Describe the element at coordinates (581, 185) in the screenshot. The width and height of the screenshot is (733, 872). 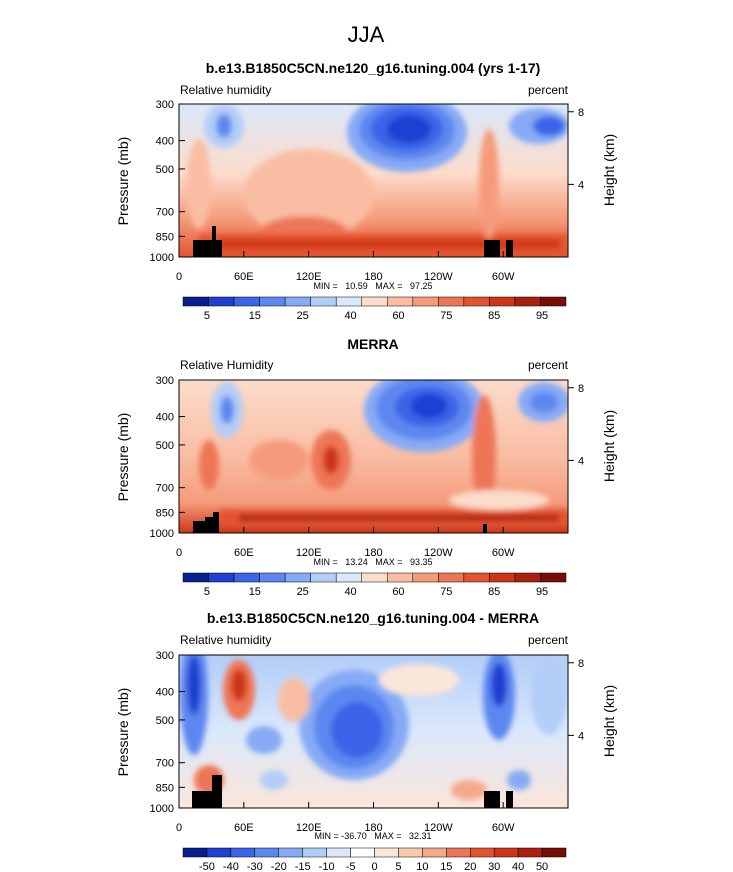
I see `y2-tick-label: 4` at that location.